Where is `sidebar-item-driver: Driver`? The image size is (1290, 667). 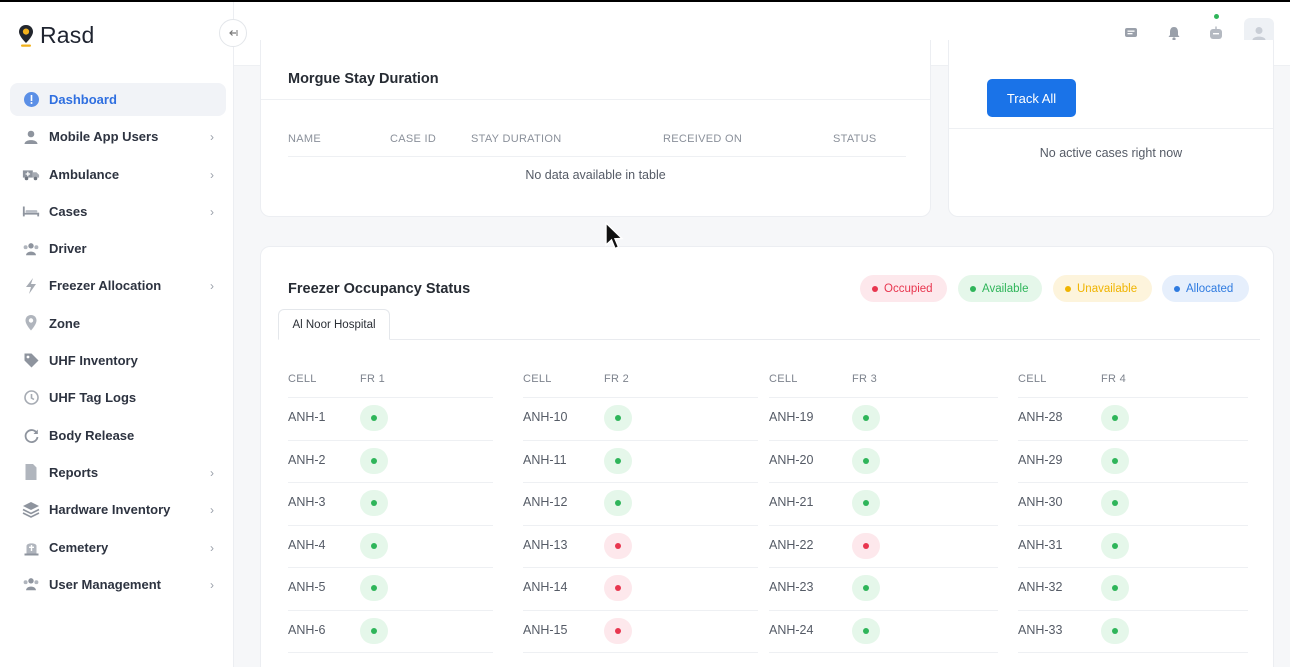
sidebar-item-driver: Driver is located at coordinates (118, 248).